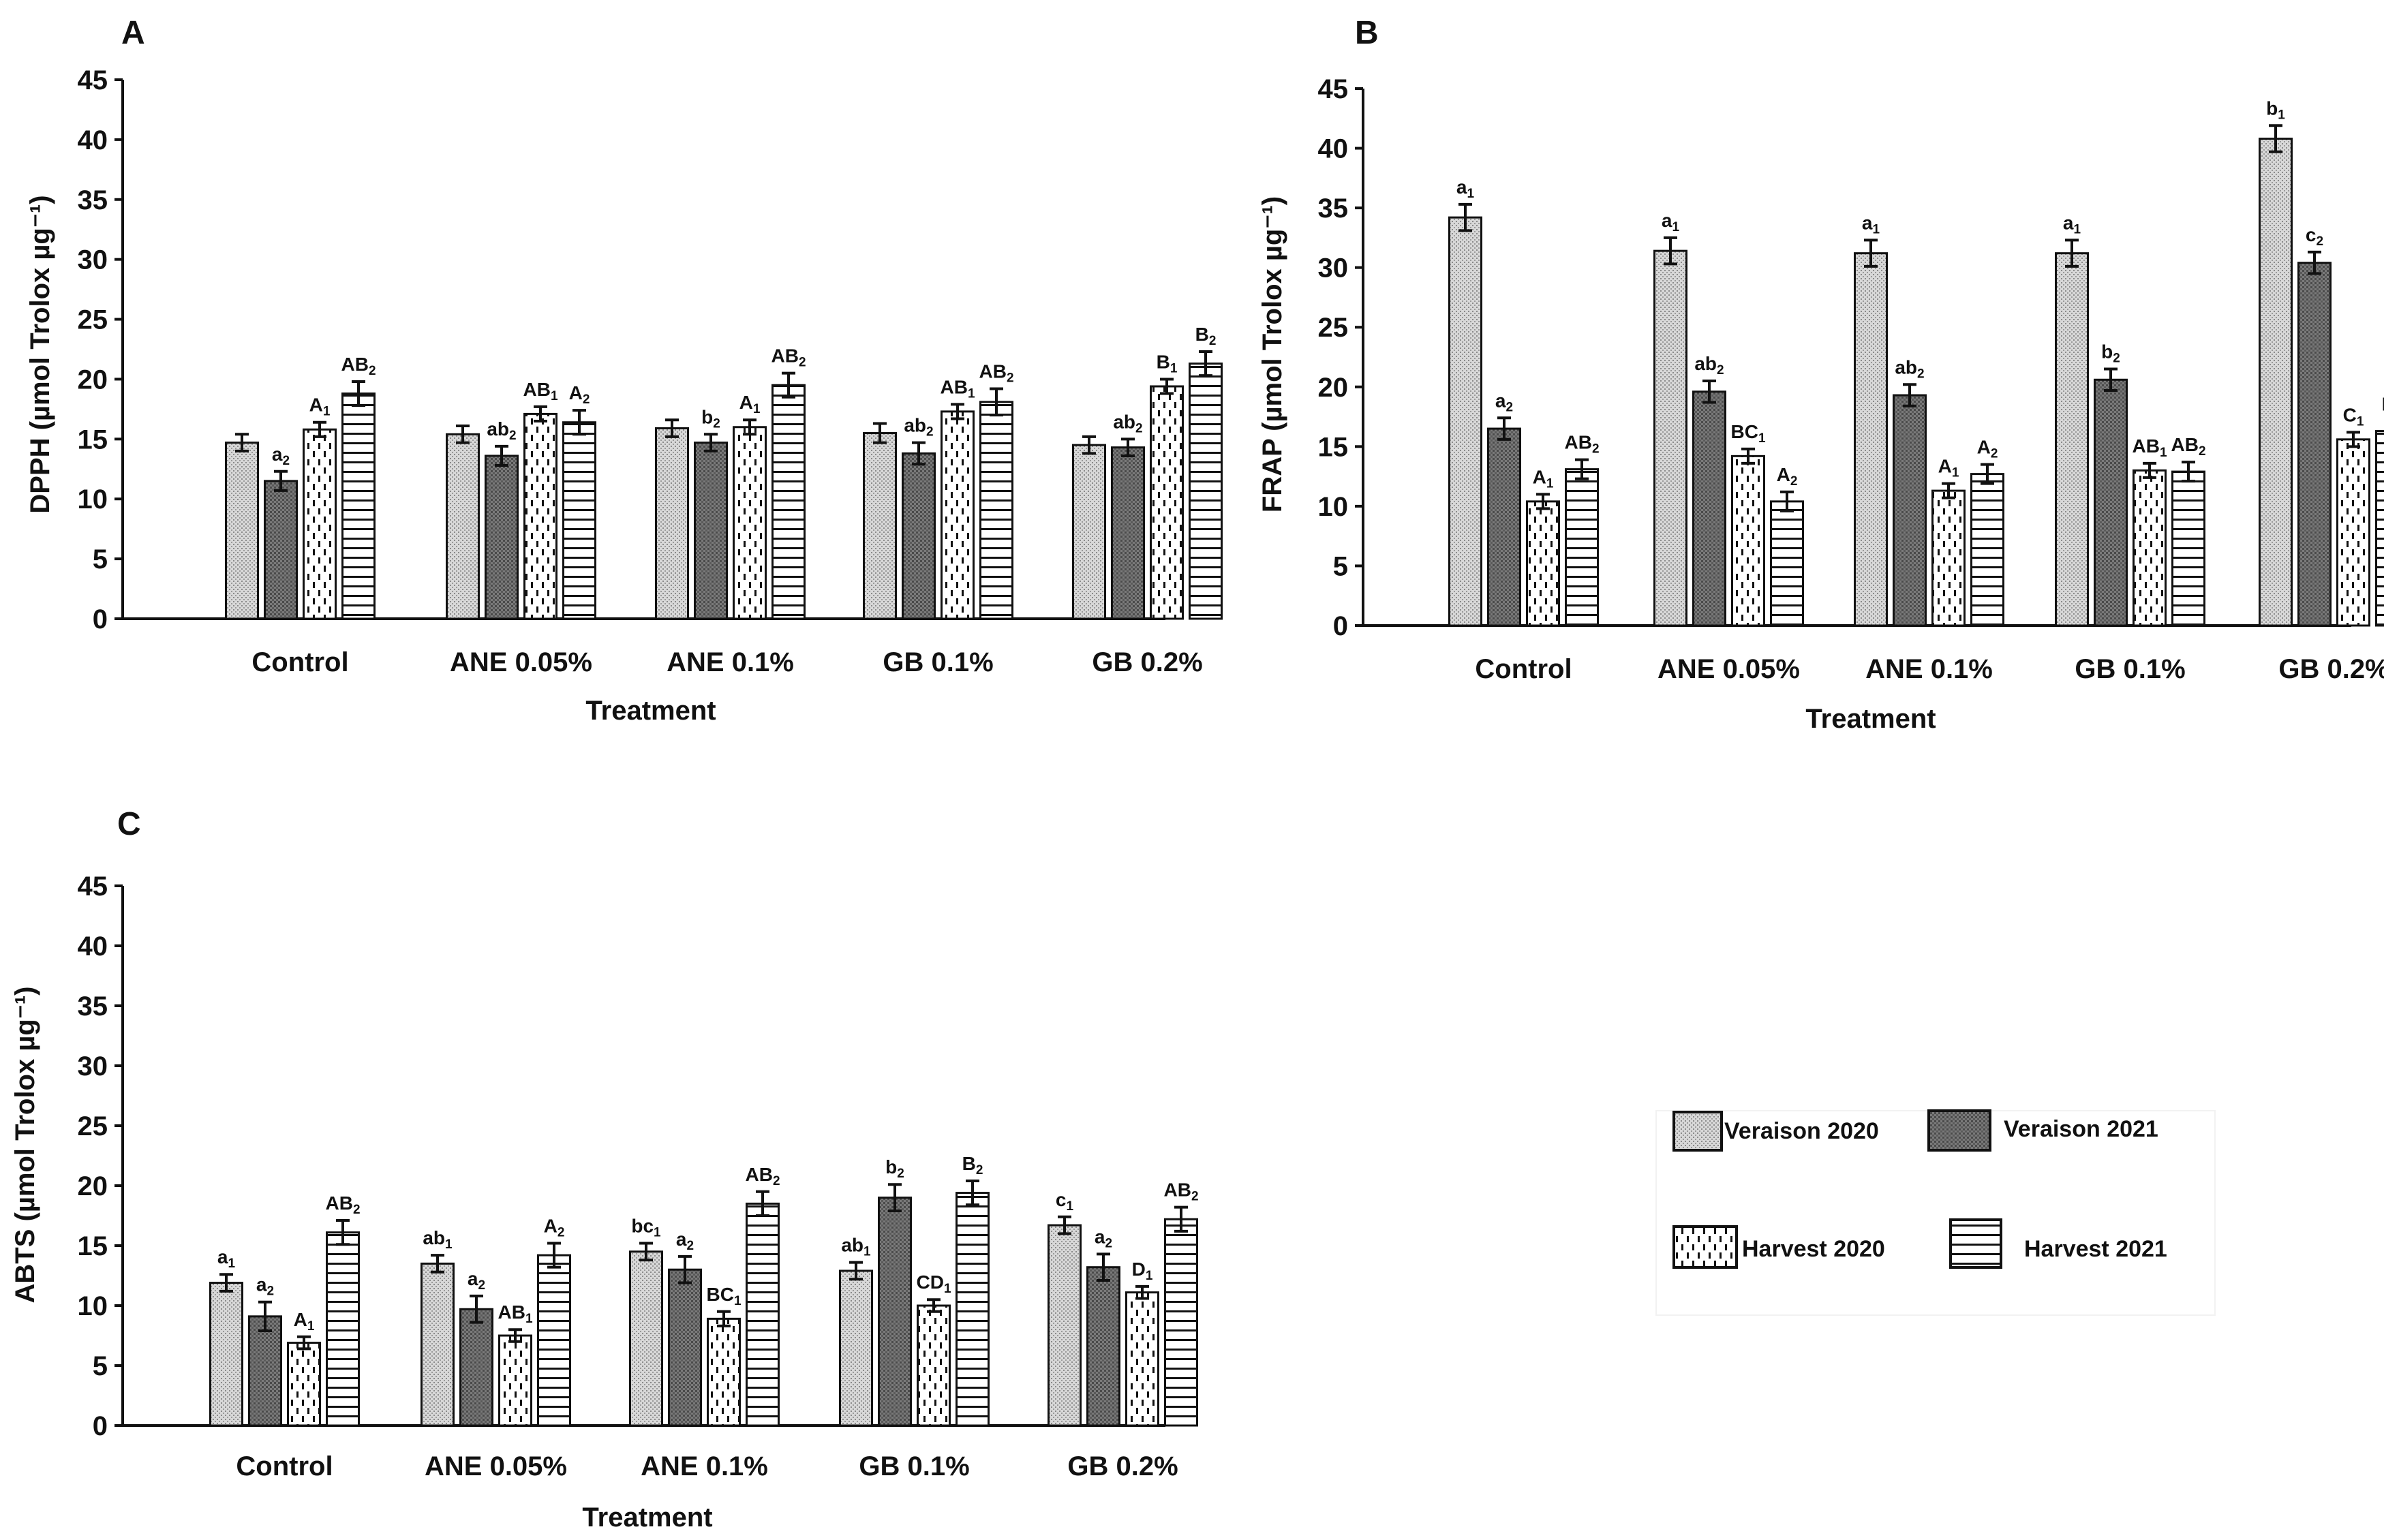 The width and height of the screenshot is (2384, 1540). I want to click on legend-label: Veraison 2020, so click(1801, 1131).